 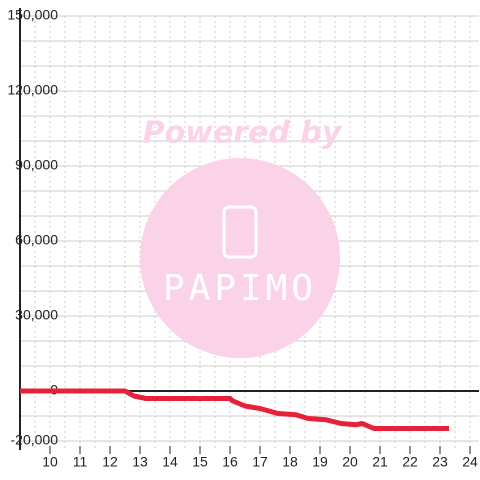 I want to click on watermark-title: Powered by, so click(x=243, y=133).